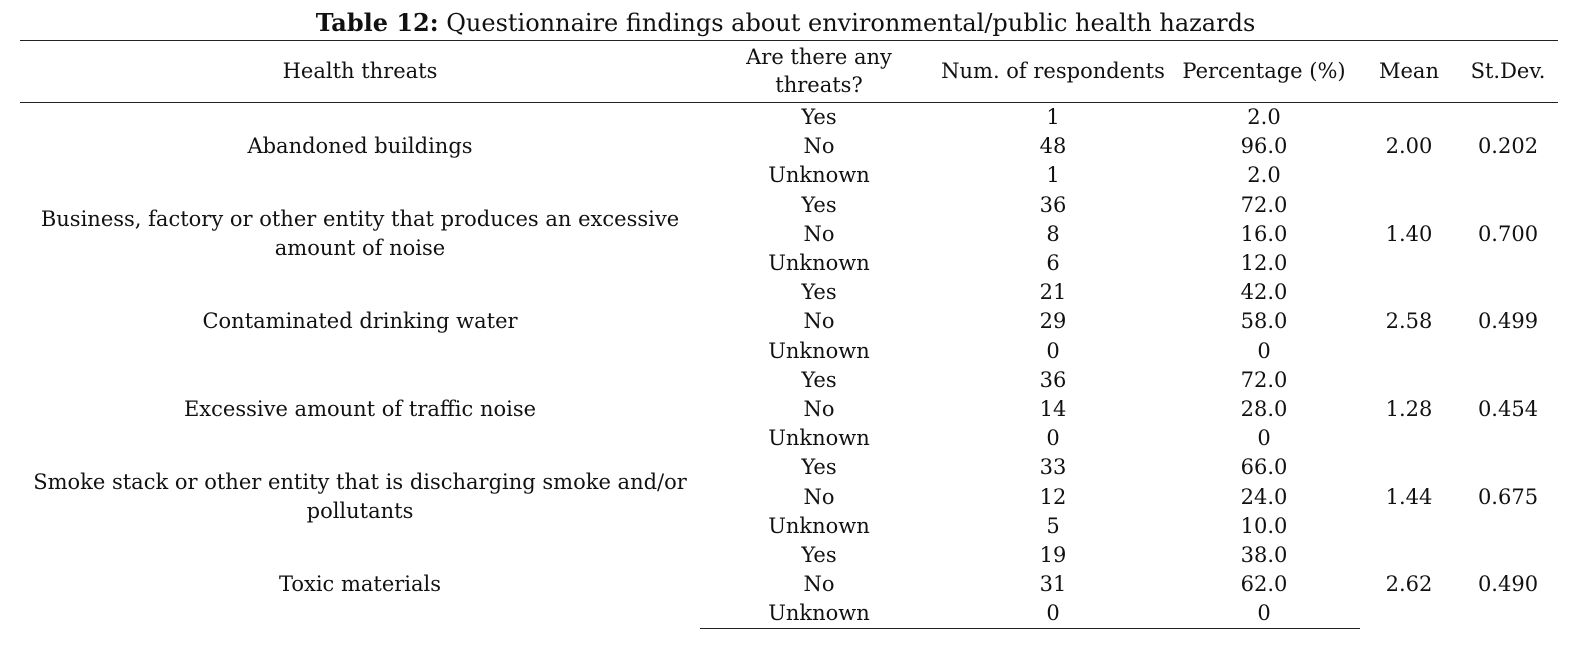 This screenshot has height=647, width=1571. What do you see at coordinates (1409, 233) in the screenshot?
I see `mean-cell: 1.40` at bounding box center [1409, 233].